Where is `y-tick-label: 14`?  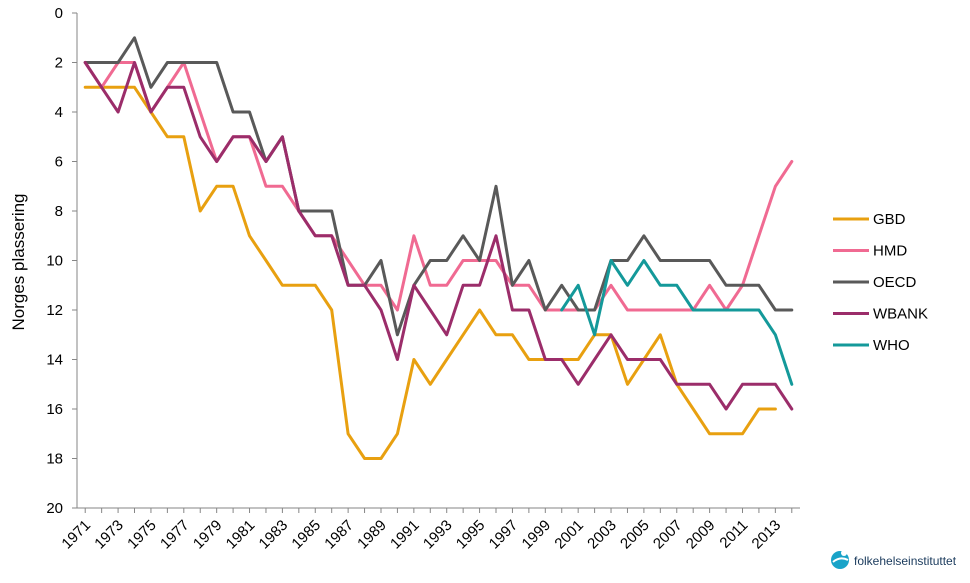 y-tick-label: 14 is located at coordinates (54, 360).